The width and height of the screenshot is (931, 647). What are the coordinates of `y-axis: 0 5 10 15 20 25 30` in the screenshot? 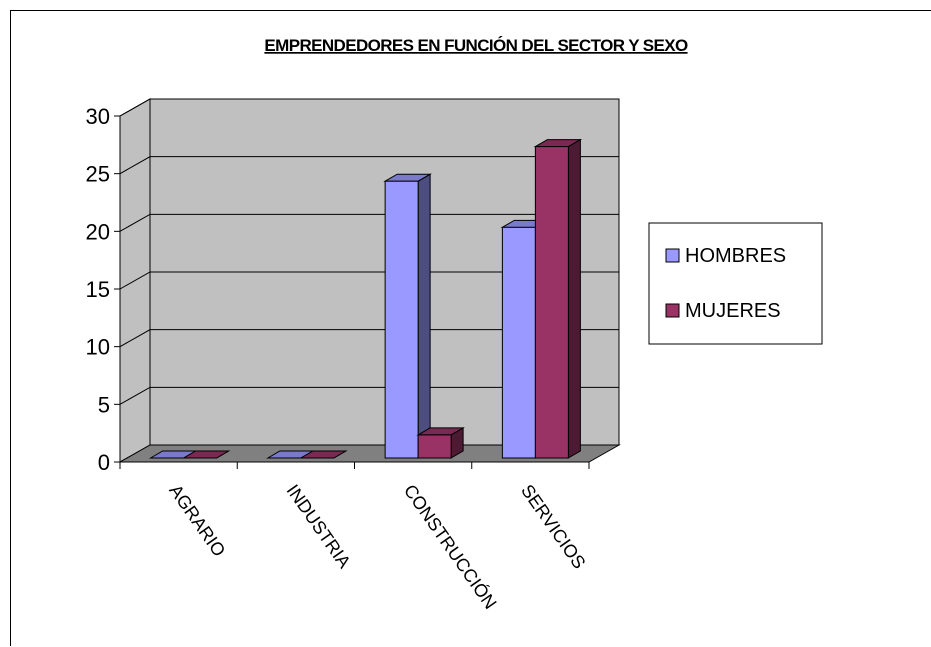 It's located at (103, 289).